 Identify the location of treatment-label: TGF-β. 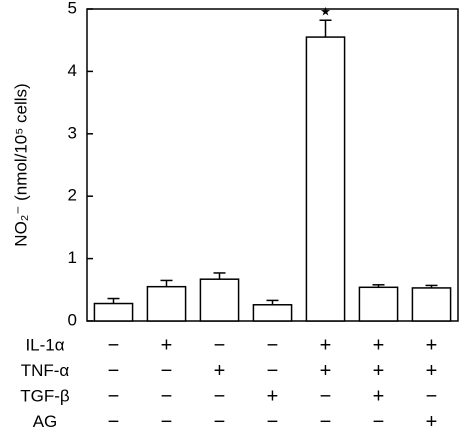
(45, 395).